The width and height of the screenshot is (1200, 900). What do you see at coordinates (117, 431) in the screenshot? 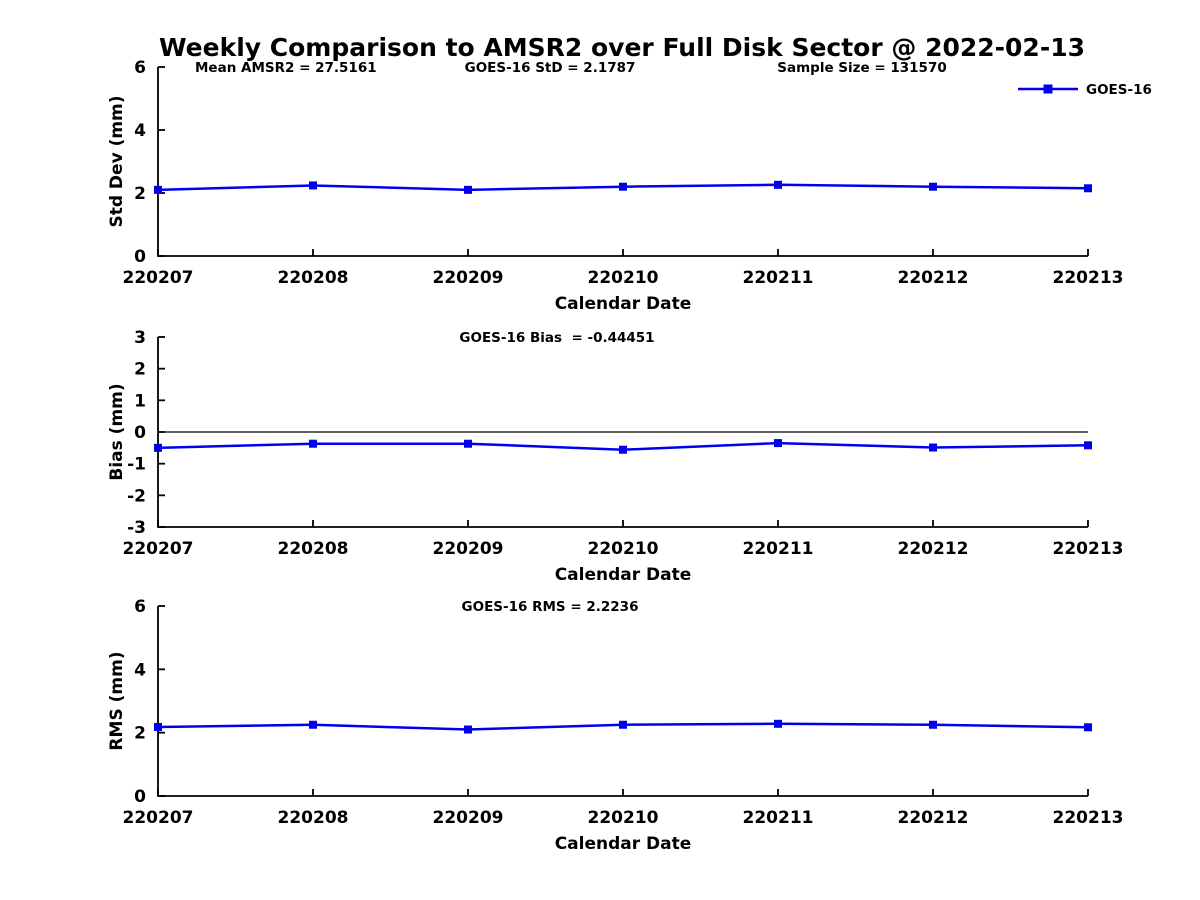
I see `y-axis-label: Bias (mm)` at bounding box center [117, 431].